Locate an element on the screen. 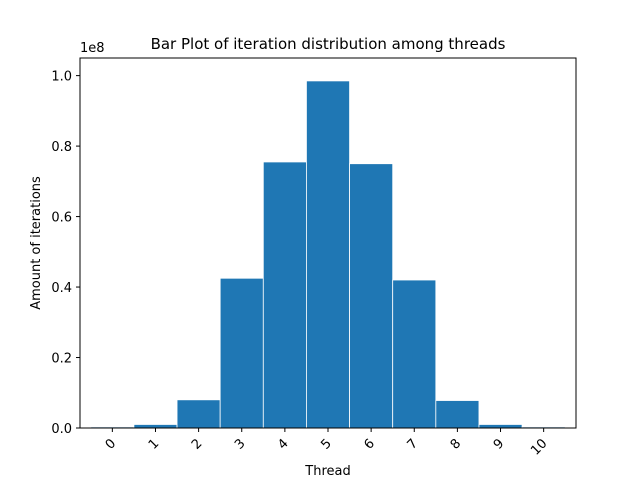  x-tick-label: 9 is located at coordinates (499, 444).